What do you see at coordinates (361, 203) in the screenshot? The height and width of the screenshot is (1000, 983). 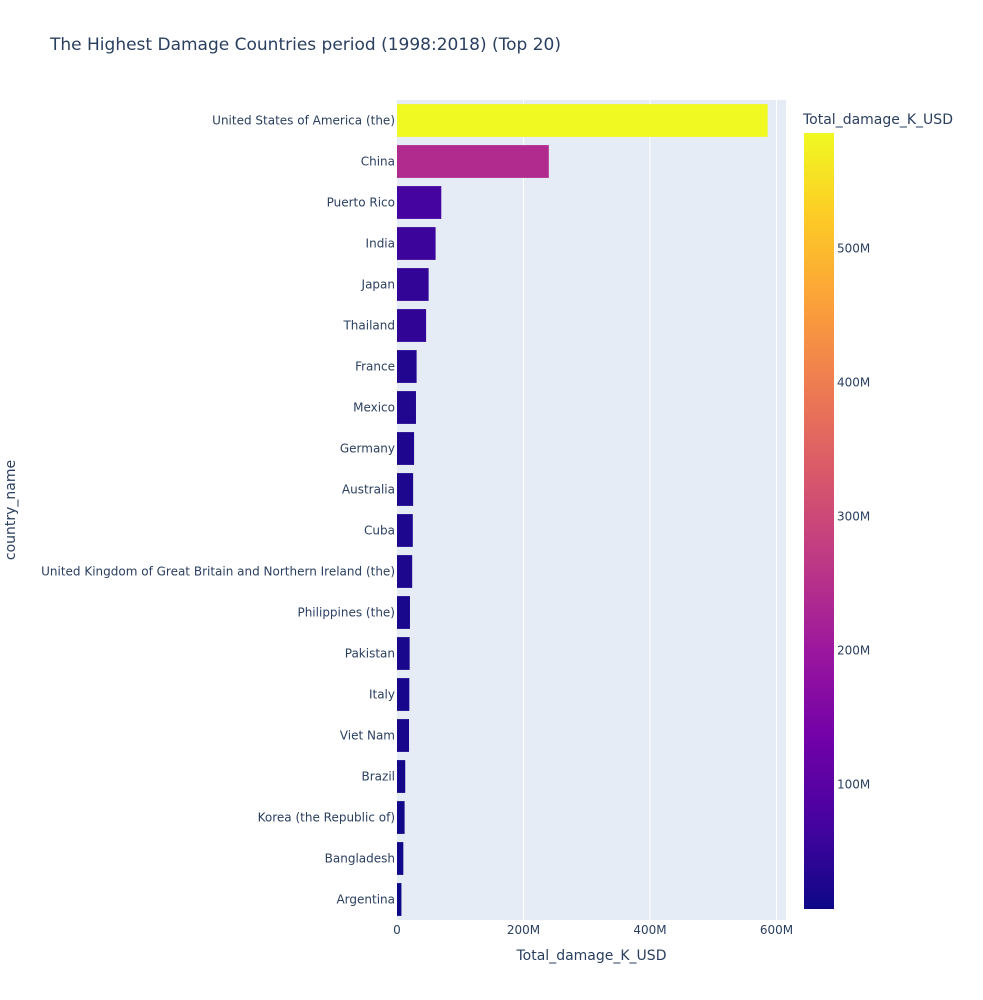 I see `category-label: Puerto Rico` at bounding box center [361, 203].